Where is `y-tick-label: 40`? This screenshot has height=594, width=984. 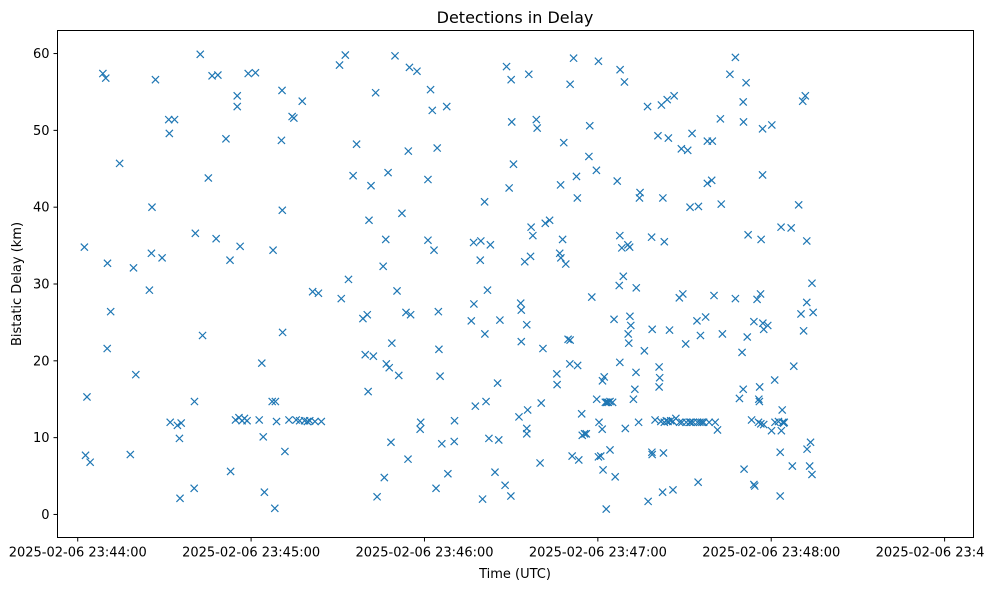 y-tick-label: 40 is located at coordinates (41, 208).